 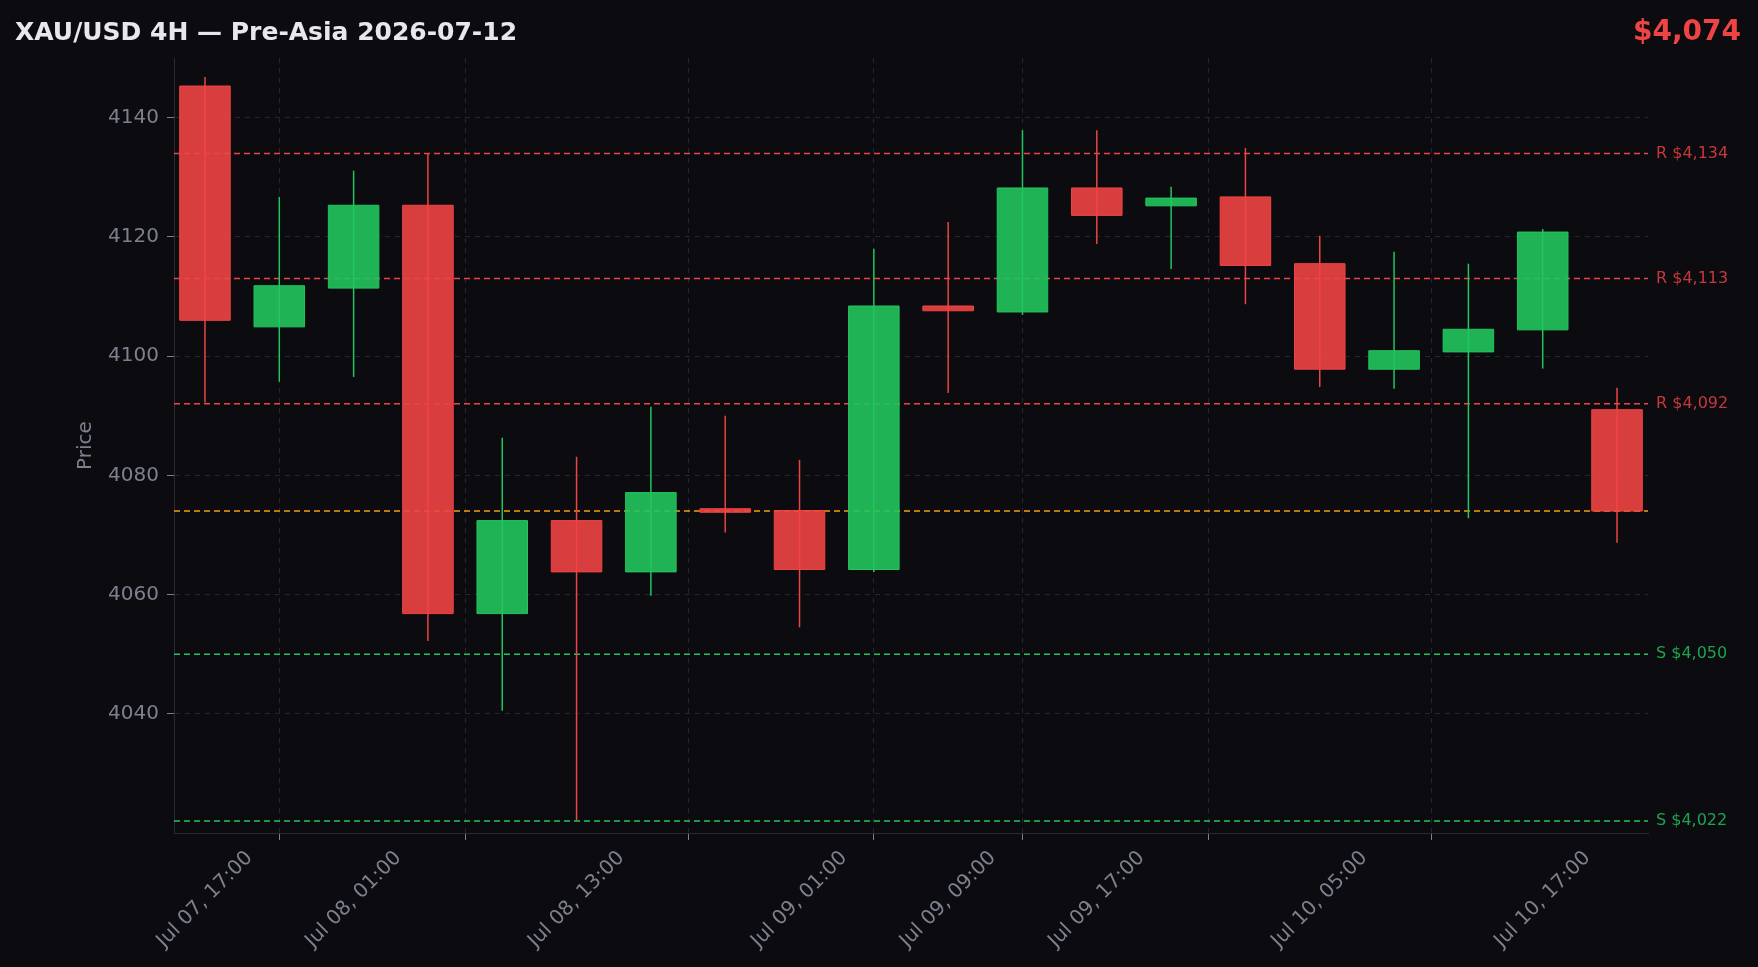 I want to click on ref-line-label: R $4,092, so click(x=1692, y=402).